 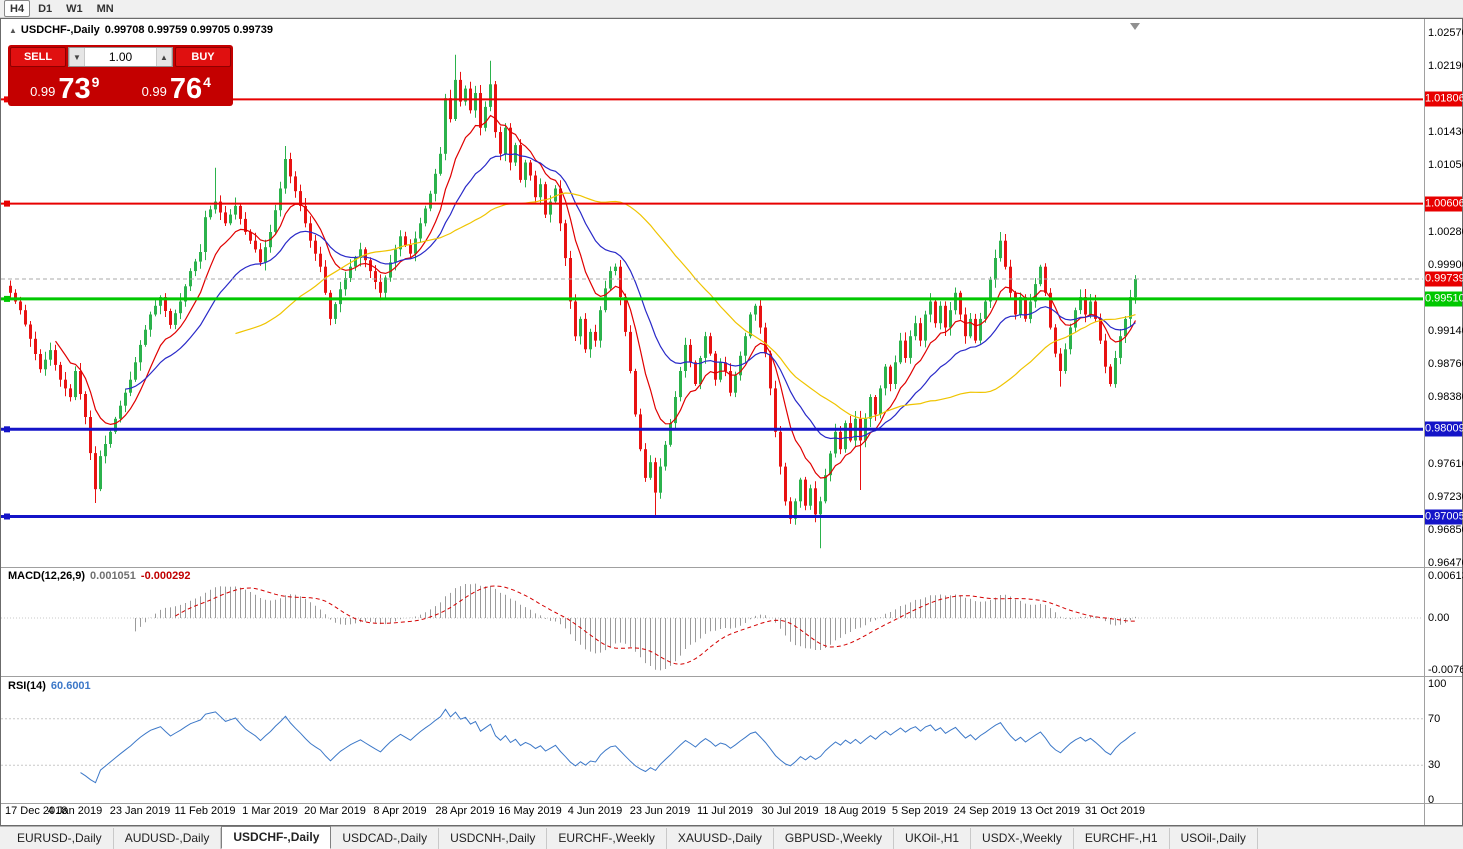 I want to click on collapse-panel-icon: ▲, so click(x=13, y=30).